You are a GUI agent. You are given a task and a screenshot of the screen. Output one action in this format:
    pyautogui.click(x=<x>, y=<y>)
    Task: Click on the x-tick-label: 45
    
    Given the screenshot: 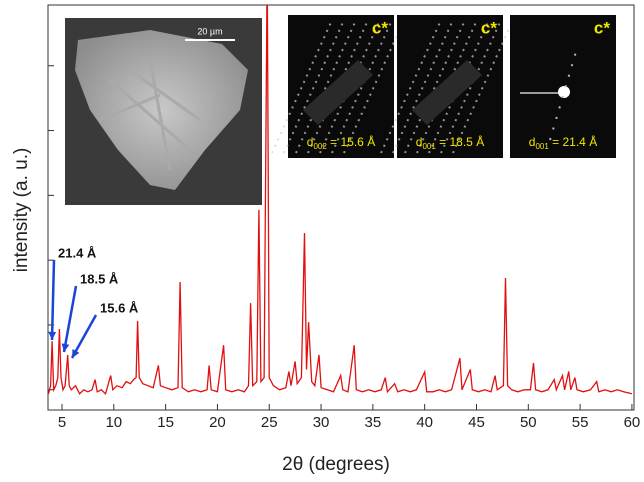 What is the action you would take?
    pyautogui.click(x=476, y=422)
    